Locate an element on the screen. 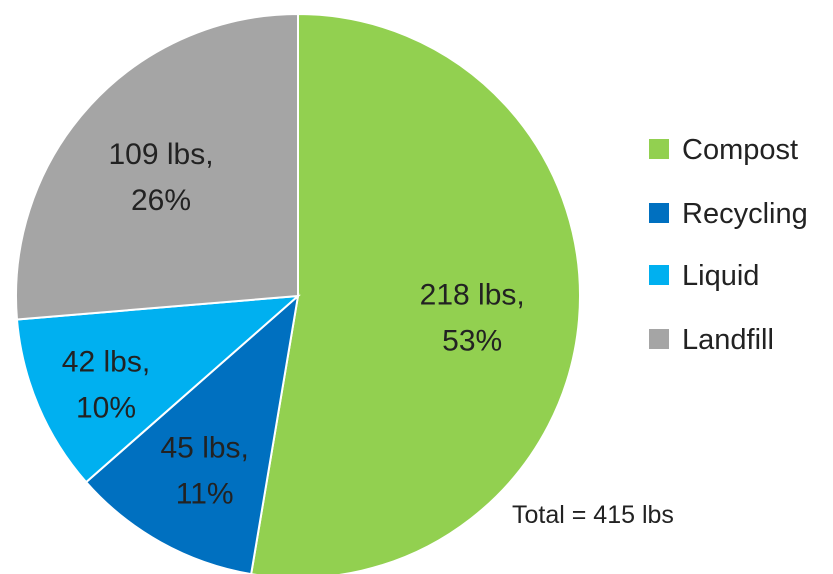 The width and height of the screenshot is (833, 574). legend-label-liquid: Liquid is located at coordinates (720, 276).